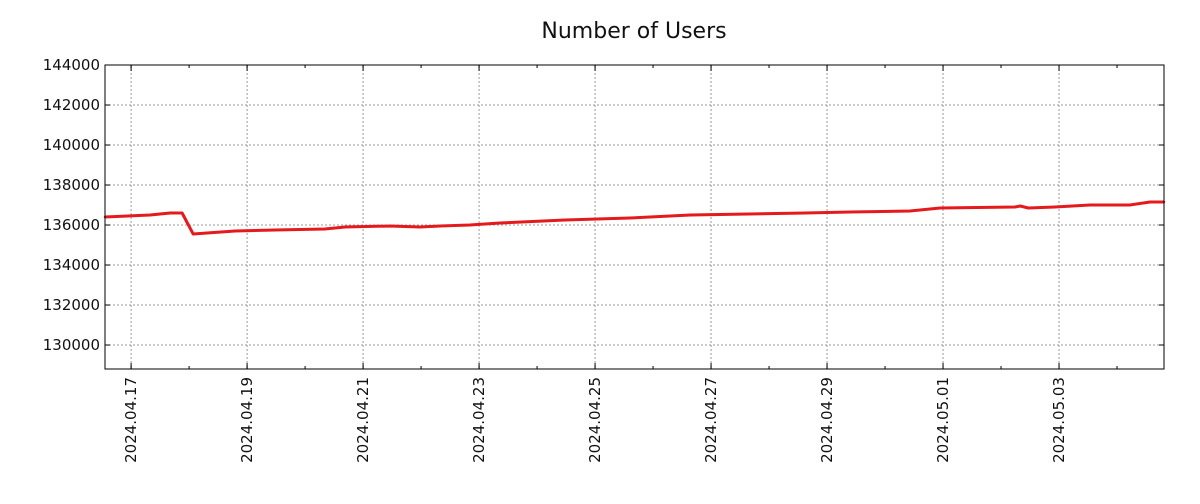  Describe the element at coordinates (71, 105) in the screenshot. I see `y-tick-label: 142000` at that location.